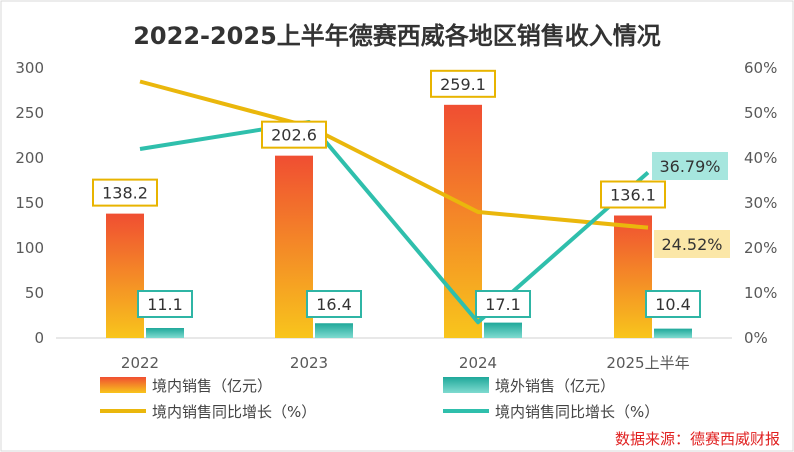 This screenshot has height=452, width=794. I want to click on y-left-tick-label: 150, so click(29, 203).